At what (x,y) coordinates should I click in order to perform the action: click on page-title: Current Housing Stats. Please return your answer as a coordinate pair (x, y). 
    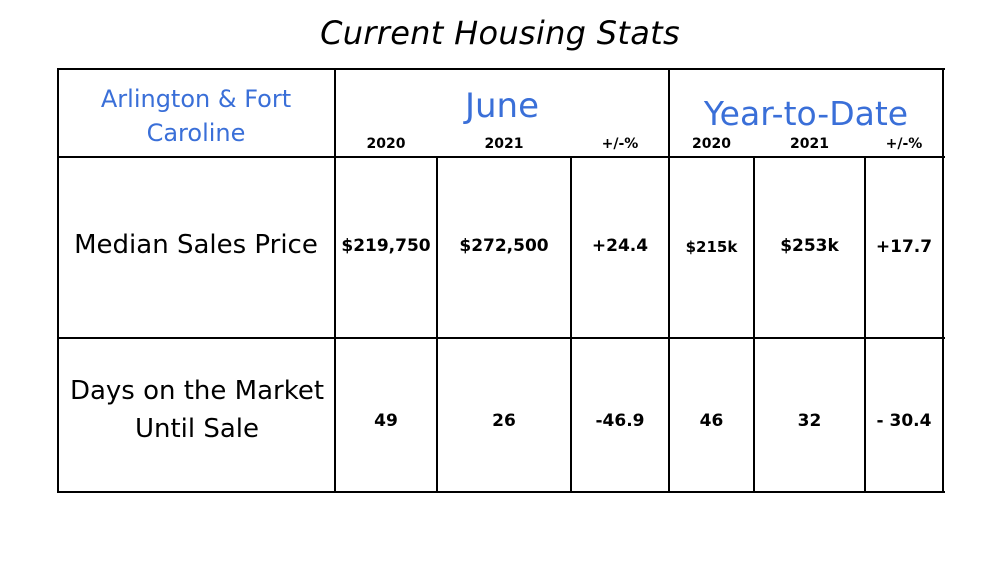
    Looking at the image, I should click on (500, 33).